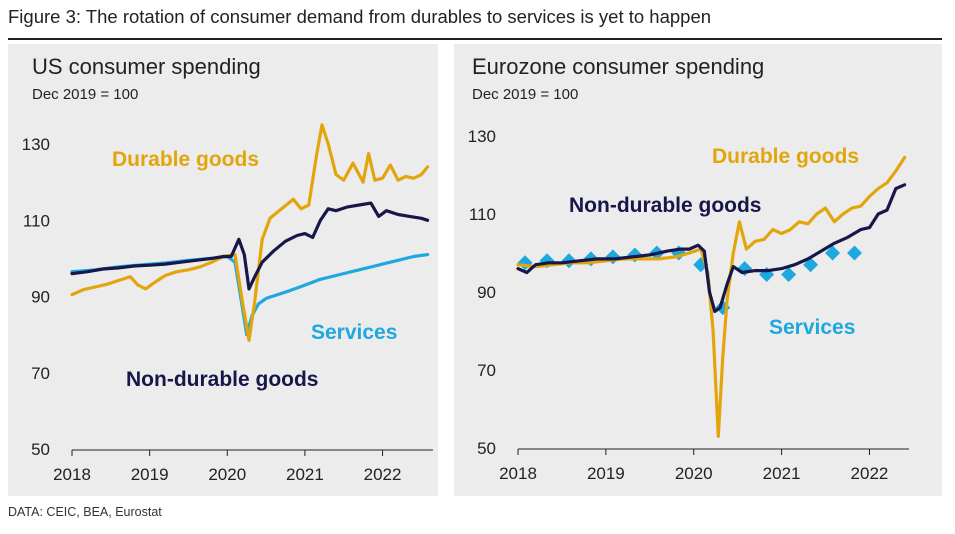 The width and height of the screenshot is (955, 534). Describe the element at coordinates (36, 220) in the screenshot. I see `us-y-tick-label: 110` at that location.